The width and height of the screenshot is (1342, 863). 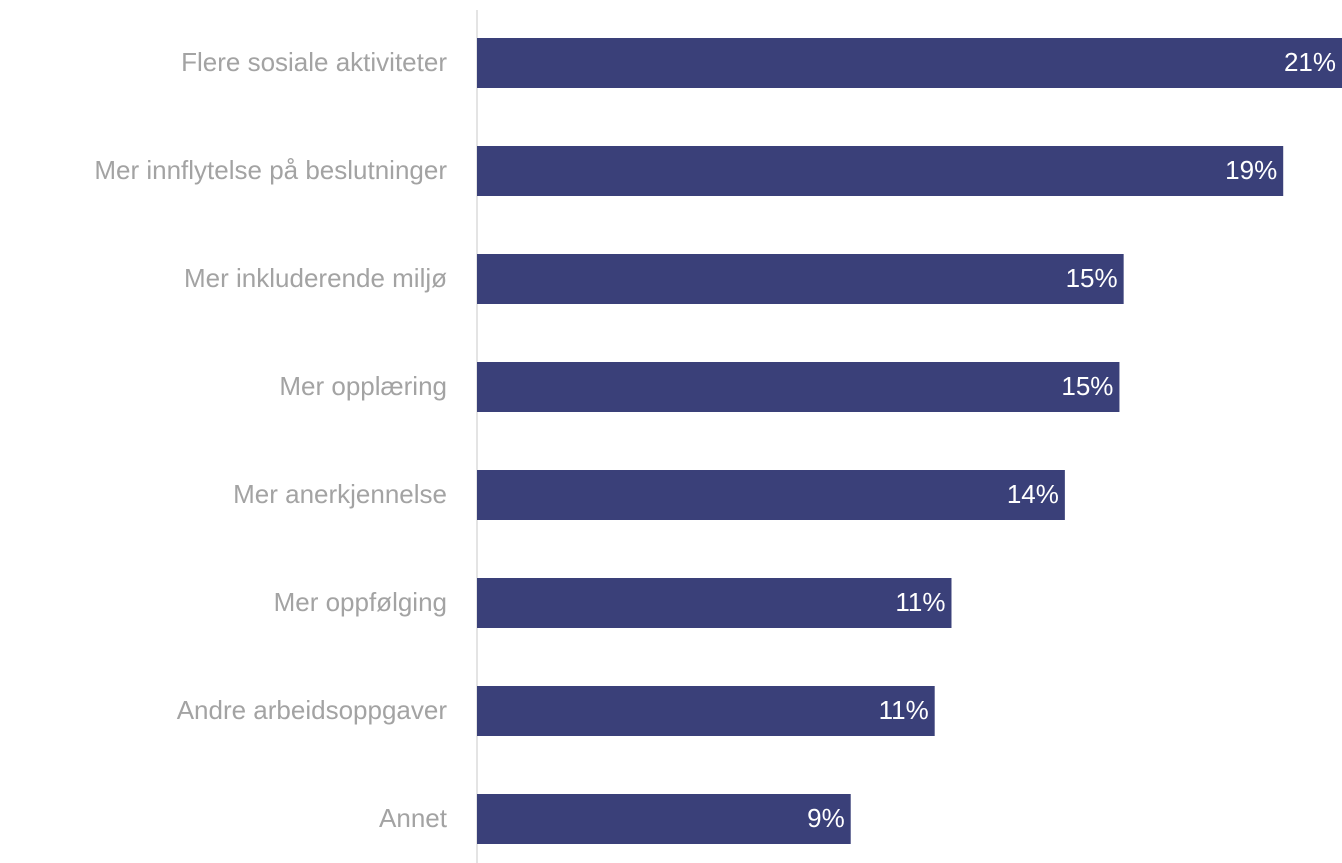 What do you see at coordinates (340, 494) in the screenshot?
I see `category-label: Mer anerkjennelse` at bounding box center [340, 494].